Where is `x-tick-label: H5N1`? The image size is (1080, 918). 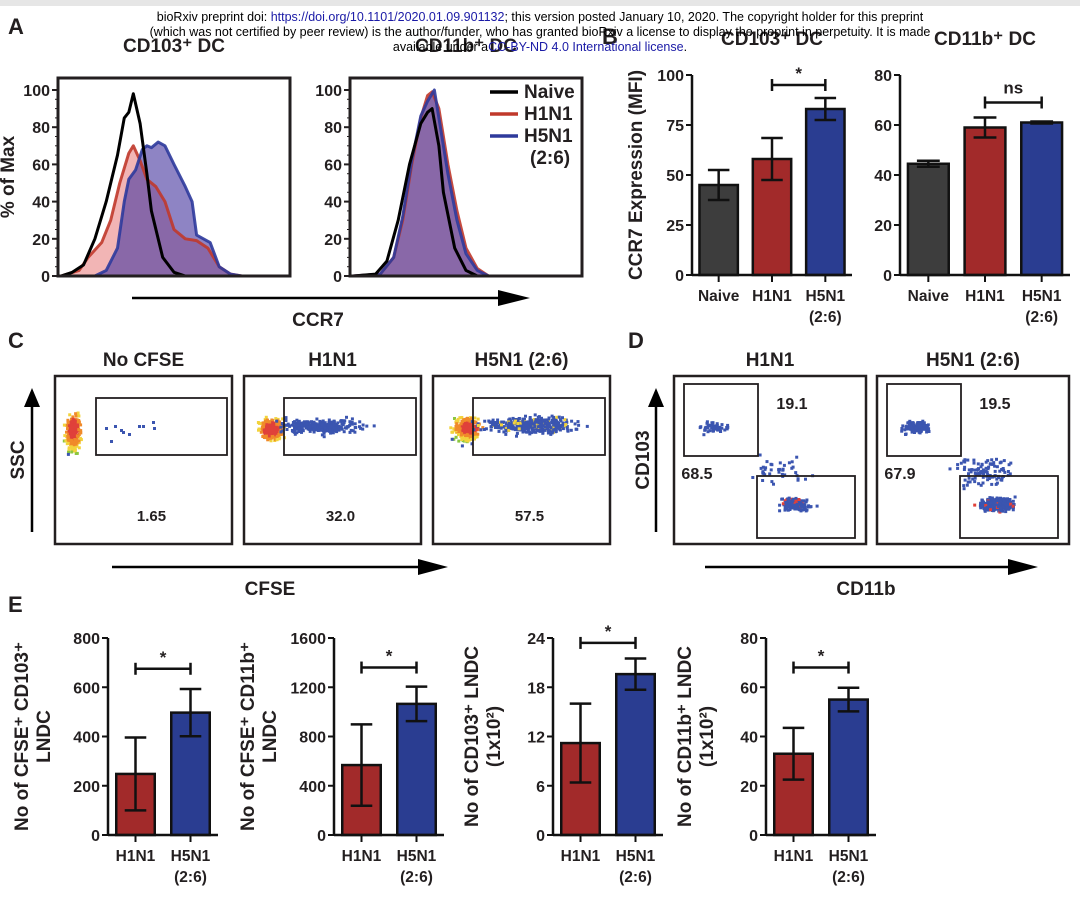
x-tick-label: H5N1 is located at coordinates (417, 856).